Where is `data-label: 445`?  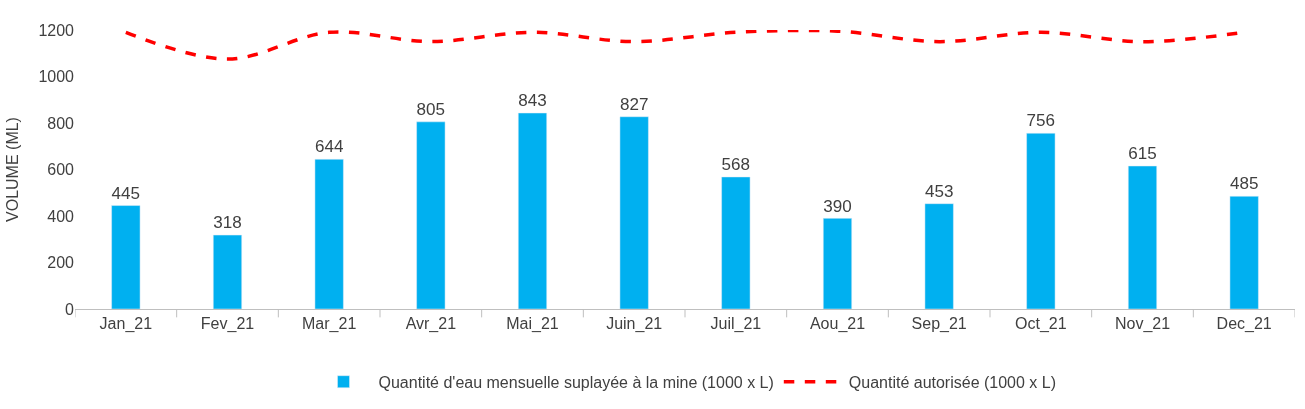 data-label: 445 is located at coordinates (126, 193).